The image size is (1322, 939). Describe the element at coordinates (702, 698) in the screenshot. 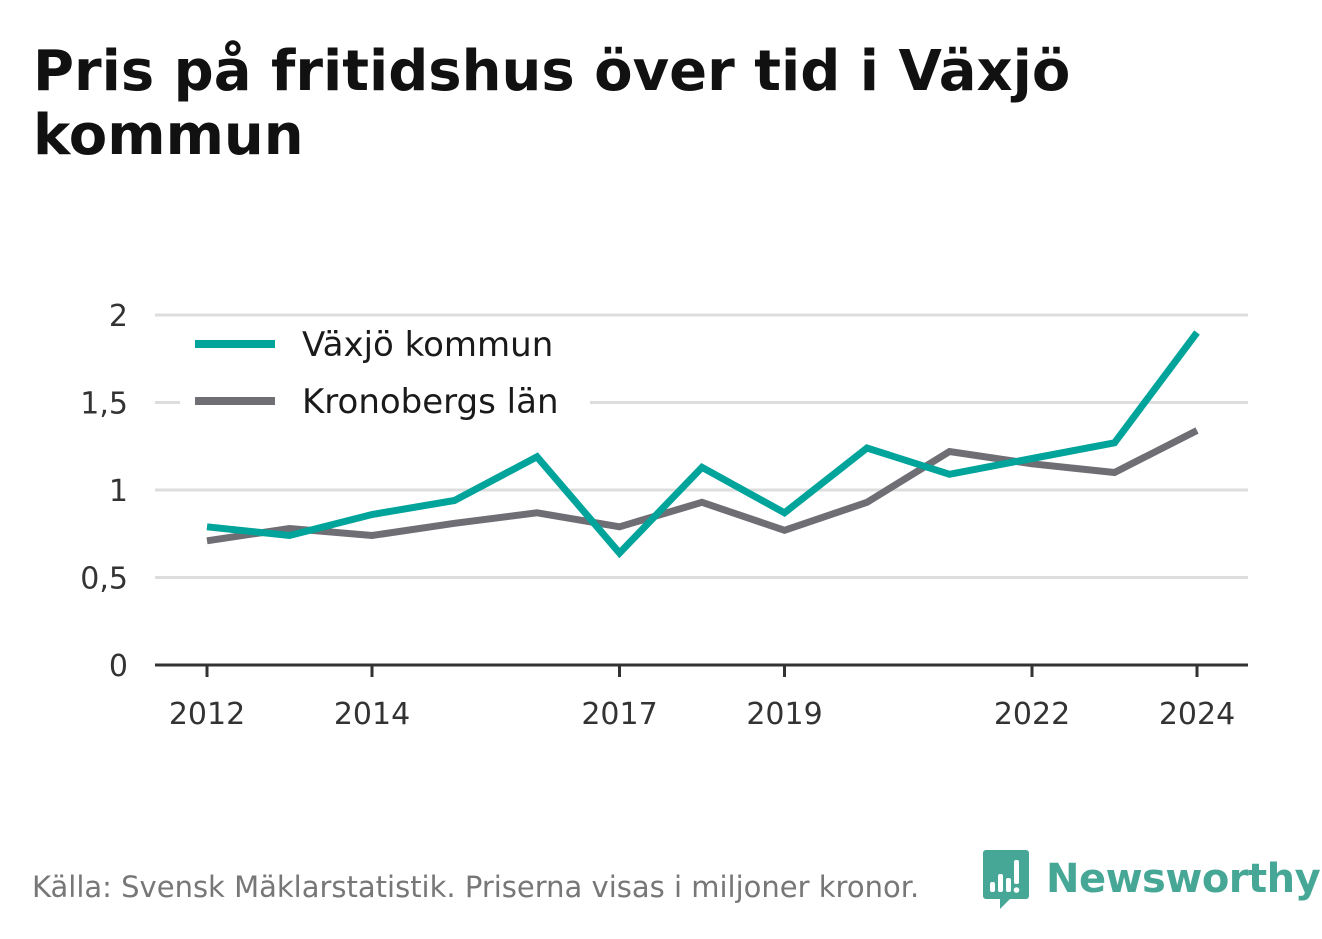

I see `x-axis-ticks: 2012 2014 2017 2019 2022 2024` at that location.